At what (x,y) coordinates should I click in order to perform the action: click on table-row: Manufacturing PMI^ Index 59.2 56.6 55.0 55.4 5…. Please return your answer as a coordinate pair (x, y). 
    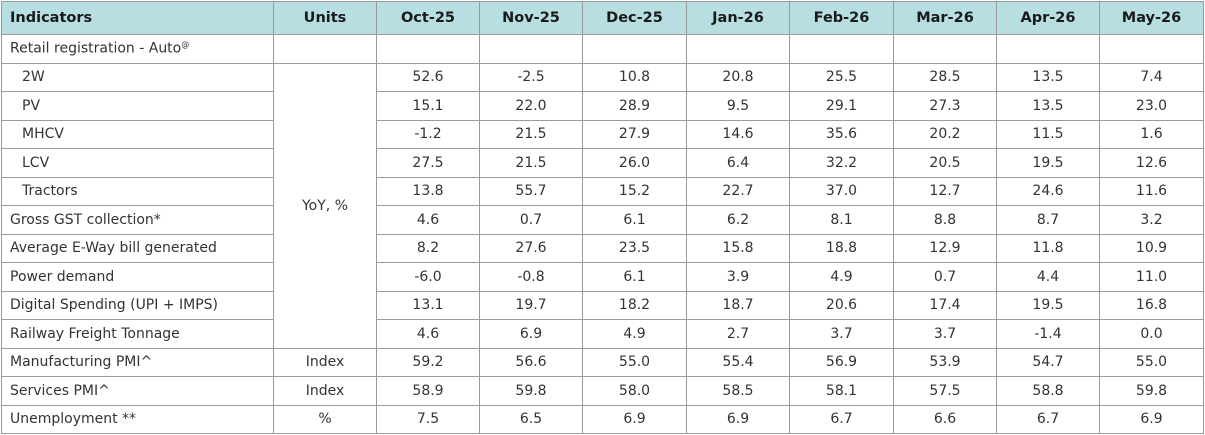
    Looking at the image, I should click on (602, 362).